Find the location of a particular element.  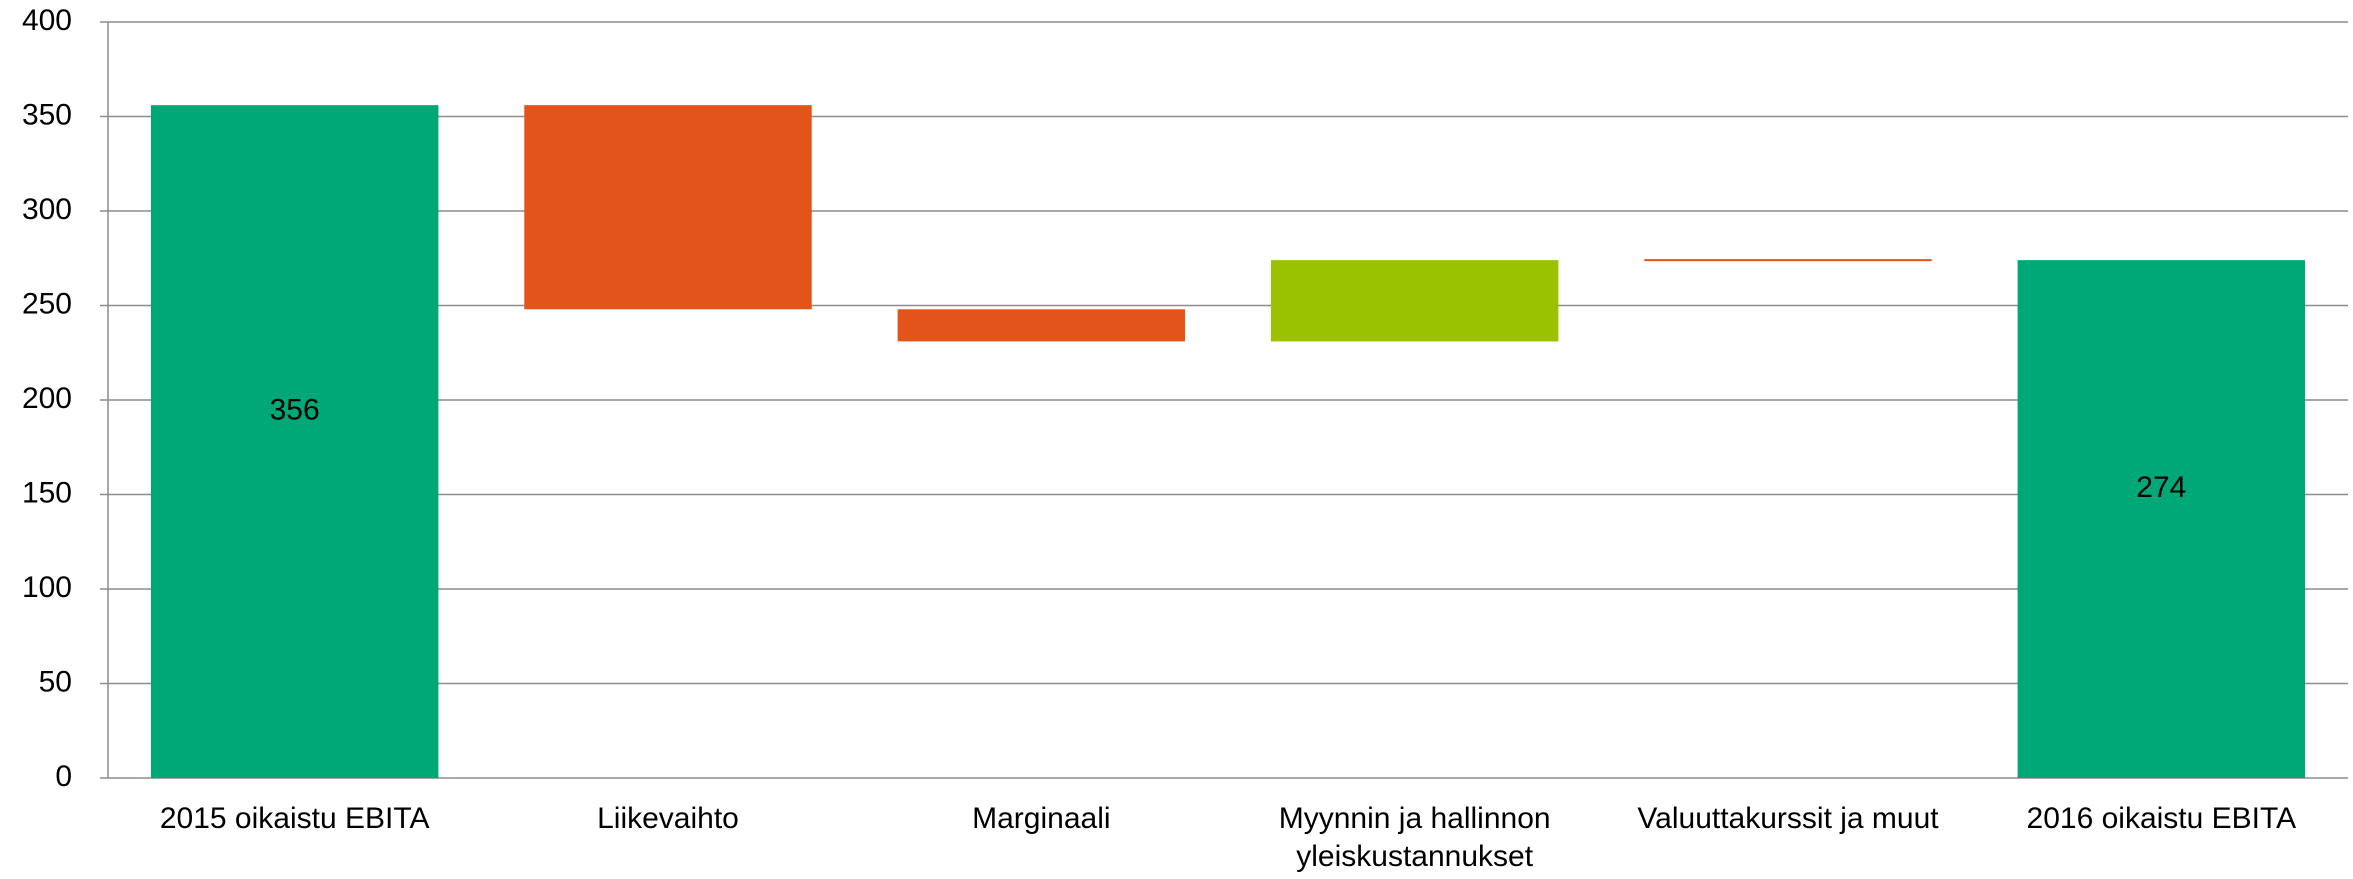

data-label: 274 is located at coordinates (2161, 487).